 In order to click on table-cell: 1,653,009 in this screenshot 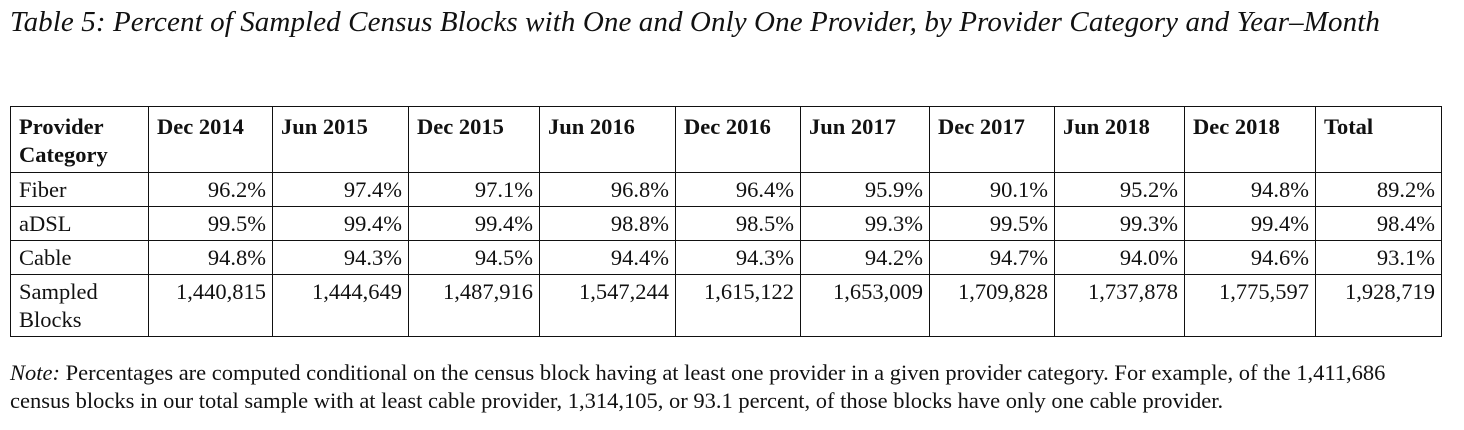, I will do `click(865, 305)`.